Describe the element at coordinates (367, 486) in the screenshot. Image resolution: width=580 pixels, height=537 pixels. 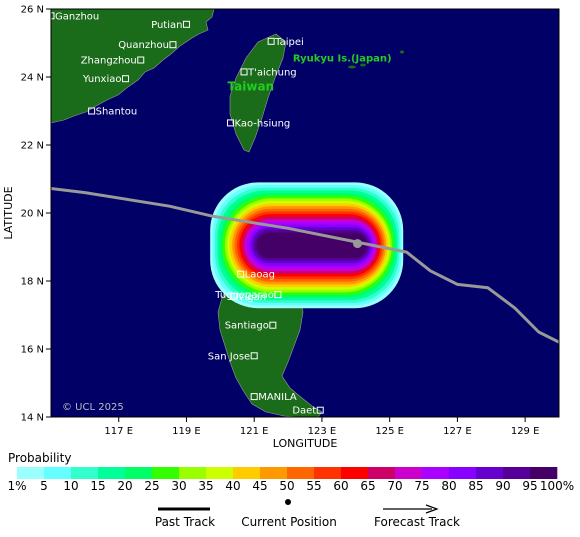
I see `colorbar-label: 65` at that location.